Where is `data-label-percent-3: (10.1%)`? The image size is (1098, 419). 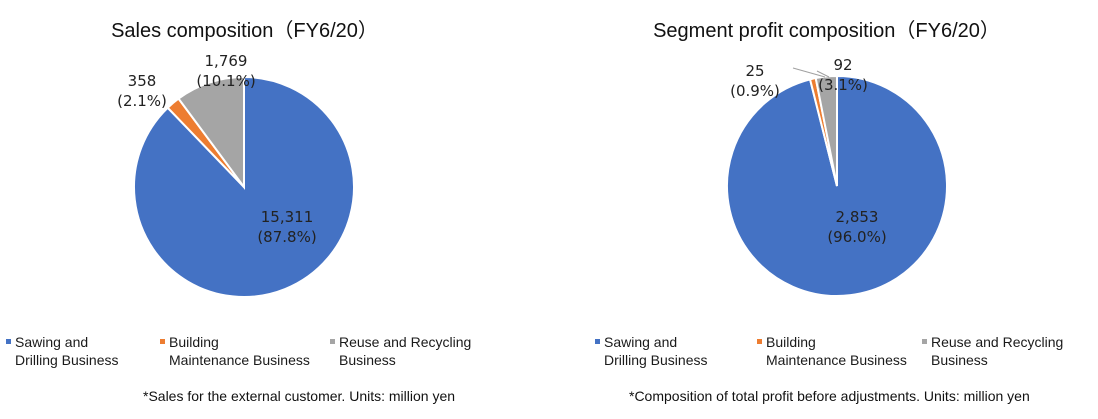
data-label-percent-3: (10.1%) is located at coordinates (225, 81).